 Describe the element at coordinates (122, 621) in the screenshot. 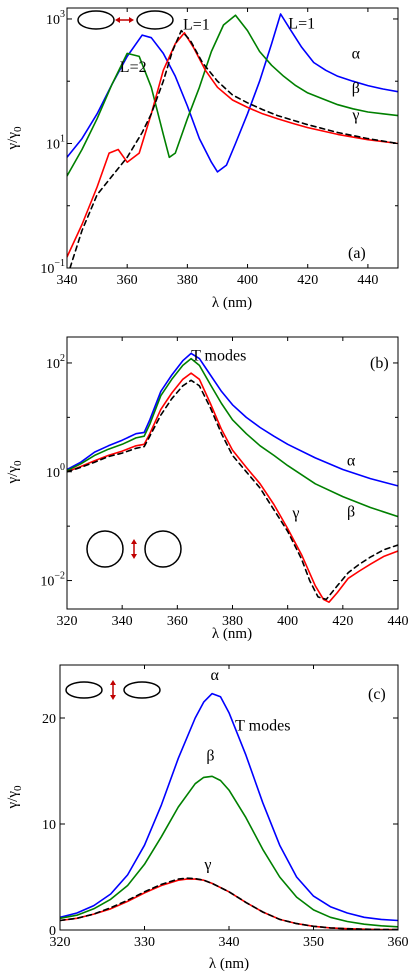

I see `panel-b-xtick-label: 340` at that location.